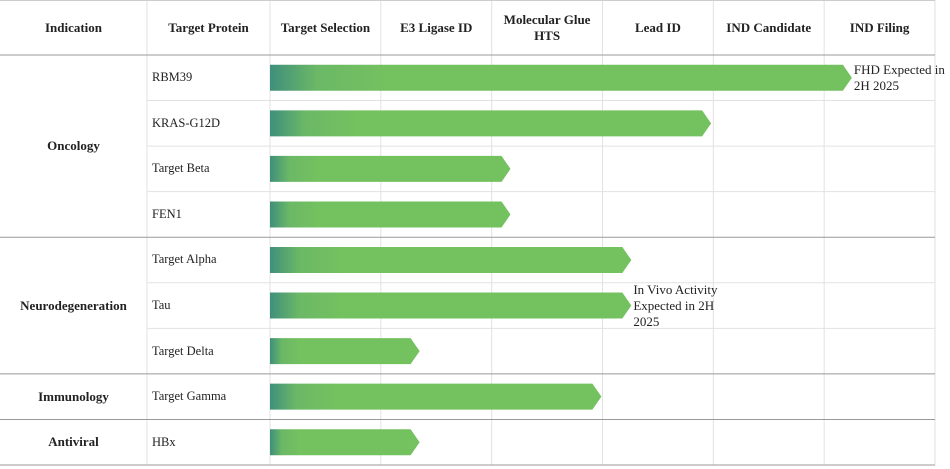 This screenshot has height=469, width=950. Describe the element at coordinates (183, 350) in the screenshot. I see `target: Target Delta` at that location.